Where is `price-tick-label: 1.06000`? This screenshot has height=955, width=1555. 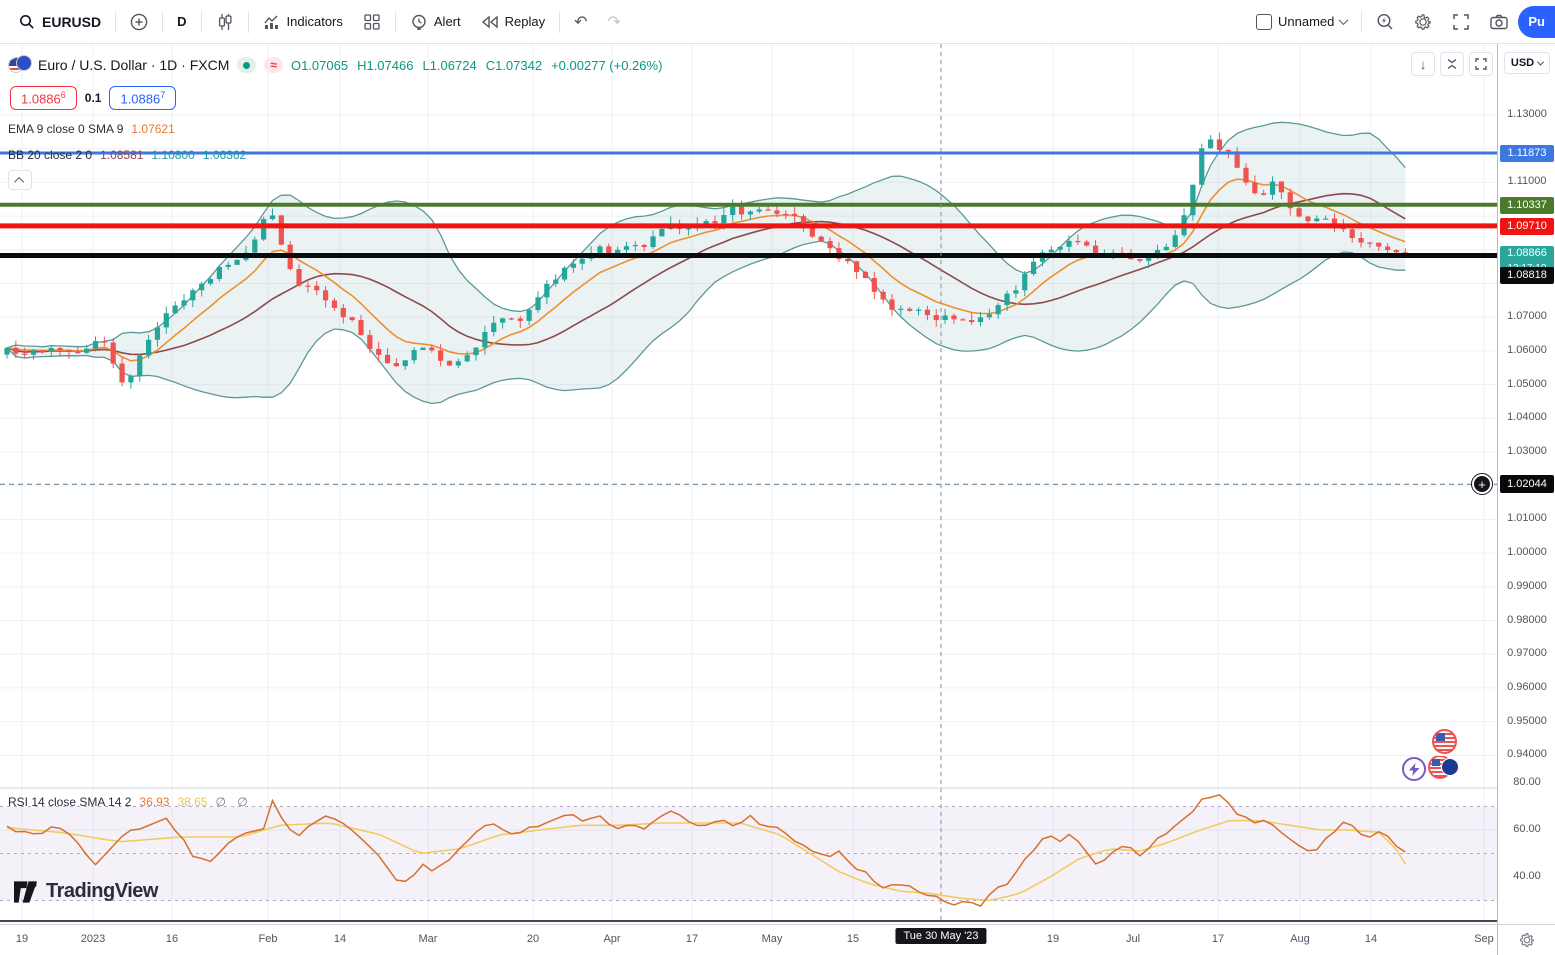
price-tick-label: 1.06000 is located at coordinates (1527, 349).